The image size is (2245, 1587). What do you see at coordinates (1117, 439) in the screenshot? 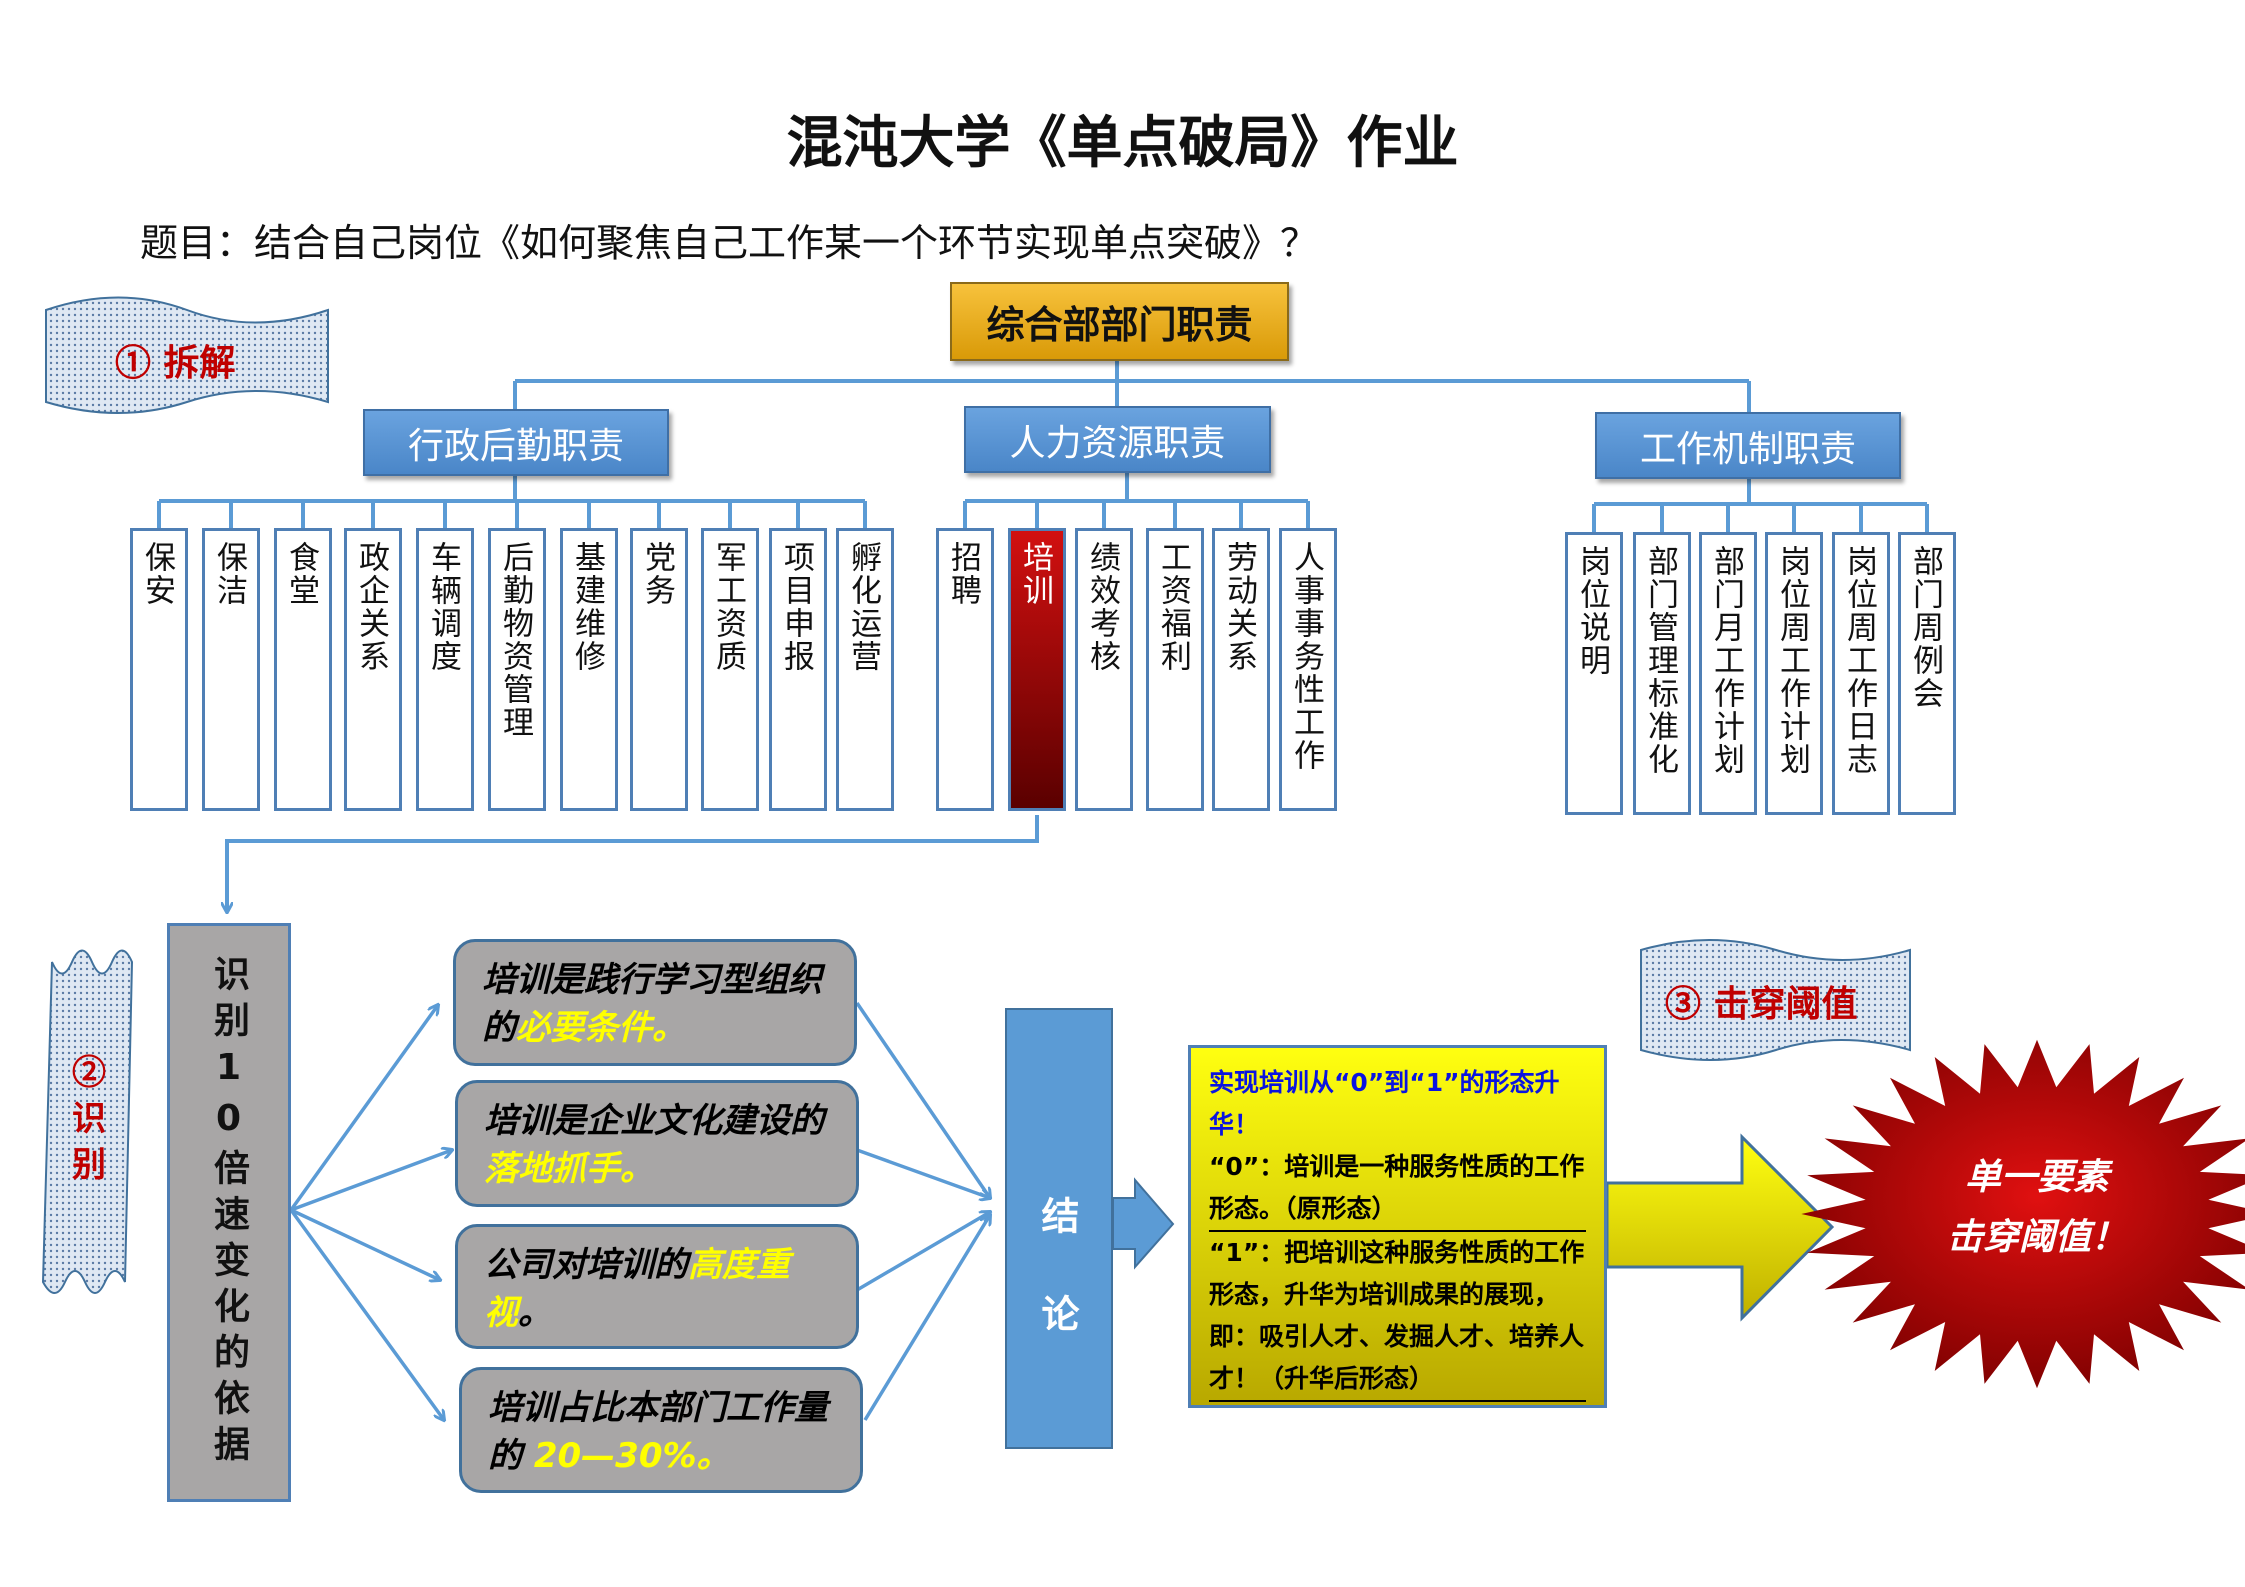
I see `branch-hr: 人力资源职责` at bounding box center [1117, 439].